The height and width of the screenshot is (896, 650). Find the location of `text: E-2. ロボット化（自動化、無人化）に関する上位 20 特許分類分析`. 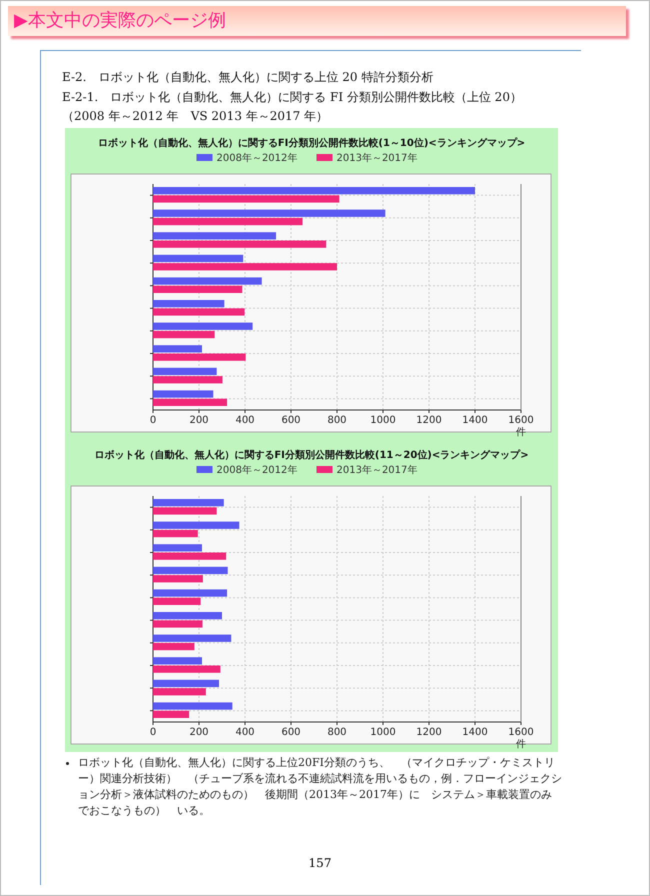

text: E-2. ロボット化（自動化、無人化）に関する上位 20 特許分類分析 is located at coordinates (248, 77).